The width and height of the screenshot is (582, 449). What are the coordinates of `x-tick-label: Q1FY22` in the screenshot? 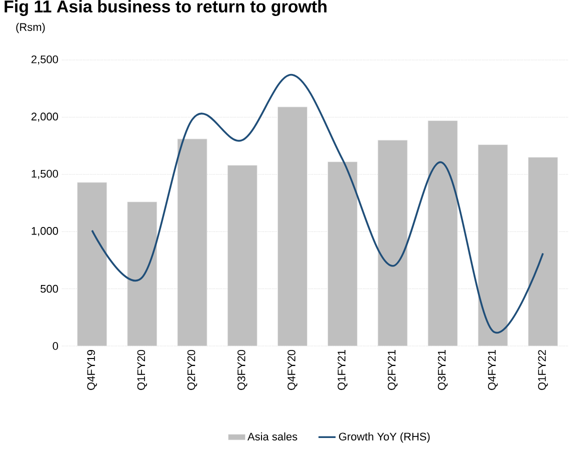 It's located at (543, 370).